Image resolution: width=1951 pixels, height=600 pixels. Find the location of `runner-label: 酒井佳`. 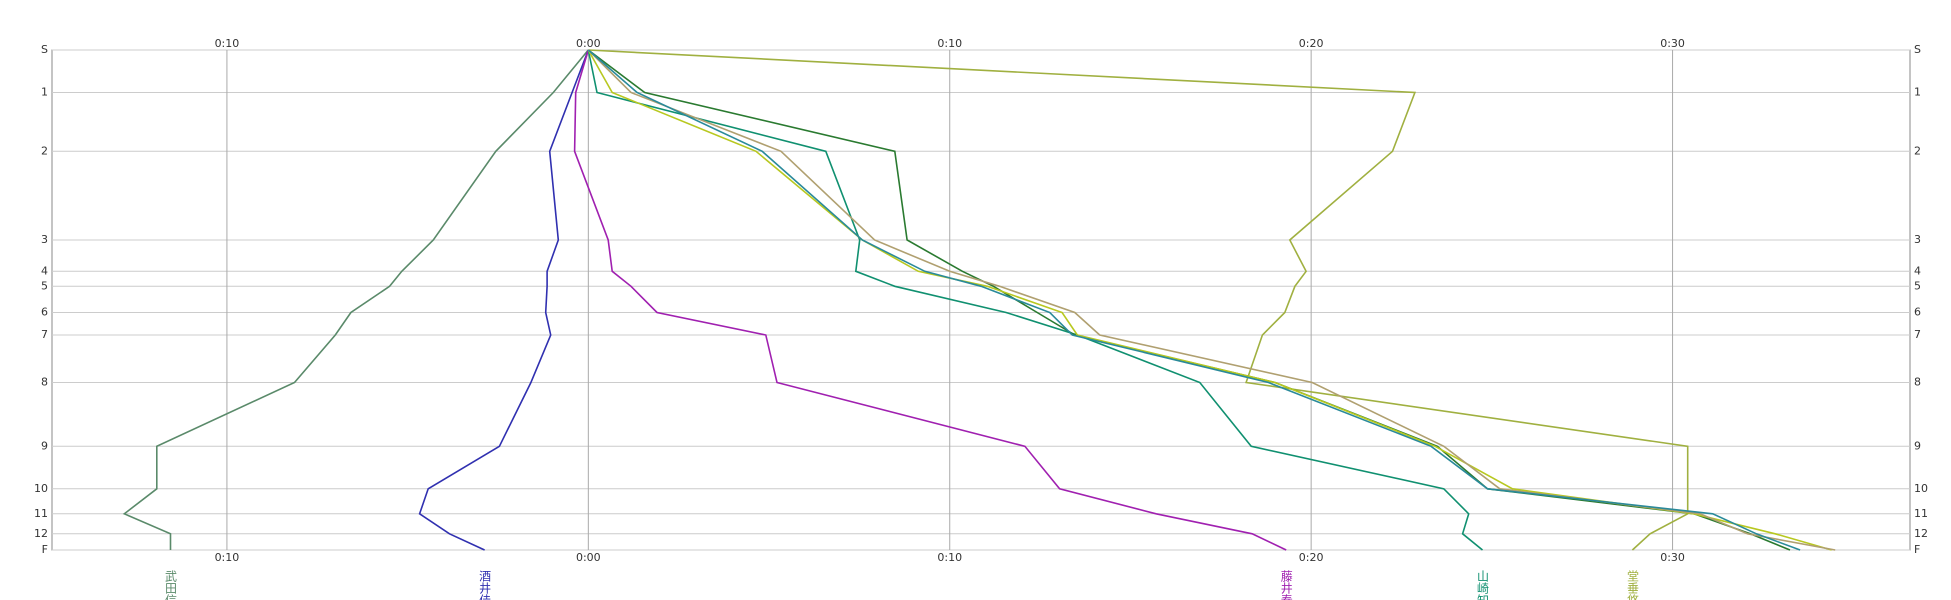

runner-label: 酒井佳 is located at coordinates (485, 585).